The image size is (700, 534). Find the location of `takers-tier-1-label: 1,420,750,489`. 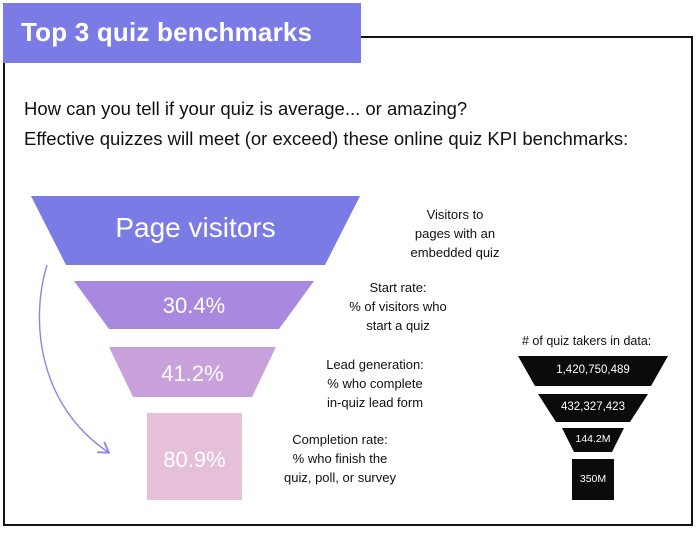

takers-tier-1-label: 1,420,750,489 is located at coordinates (593, 370).